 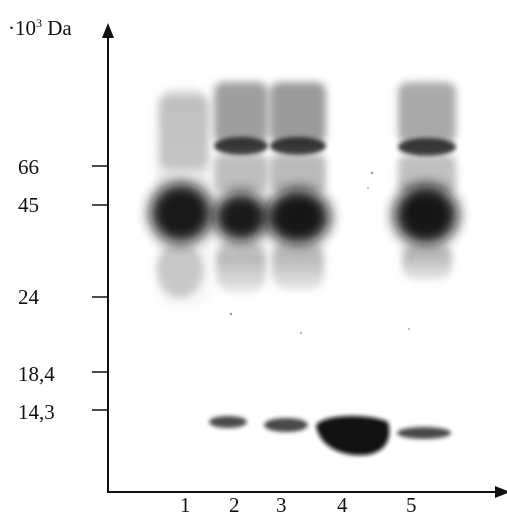 I want to click on lane-5-lower-smear, so click(x=427, y=261).